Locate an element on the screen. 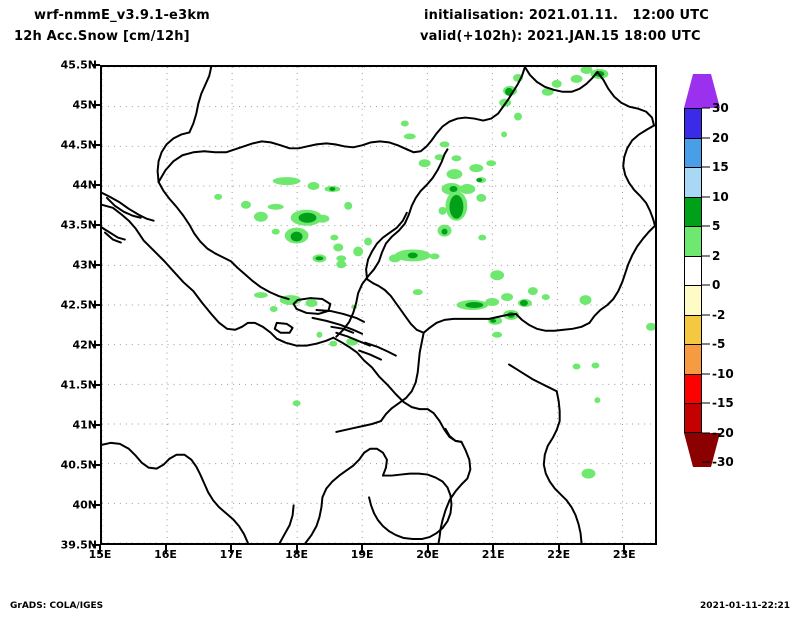 Image resolution: width=800 pixels, height=618 pixels. longitude-tick-label: 17E is located at coordinates (231, 554).